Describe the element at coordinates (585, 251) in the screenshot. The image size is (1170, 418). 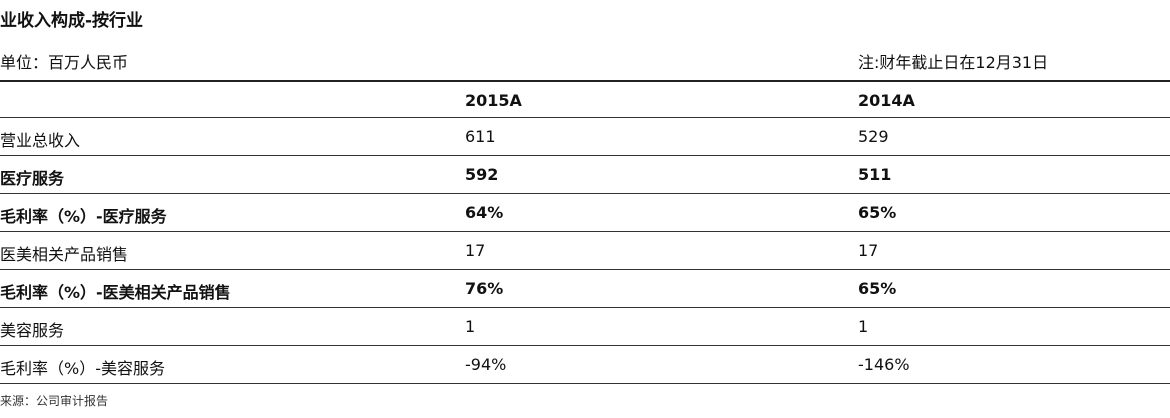
I see `table-row: 医美相关产品销售 17 17` at that location.